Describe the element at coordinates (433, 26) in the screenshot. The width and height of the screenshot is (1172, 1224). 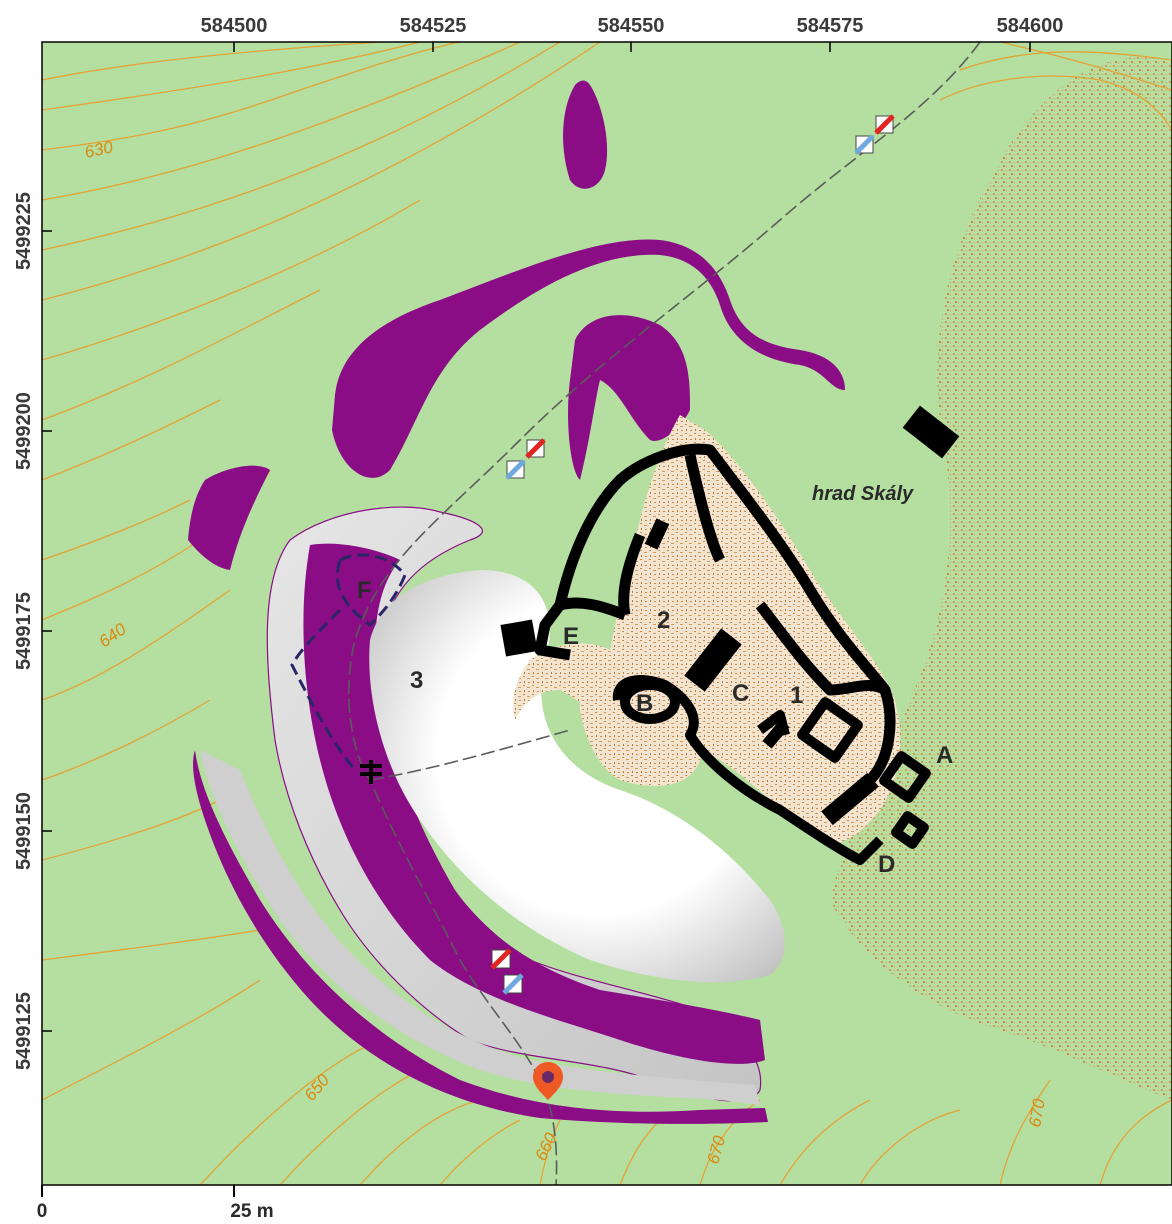
I see `x-coord-label: 584525` at that location.